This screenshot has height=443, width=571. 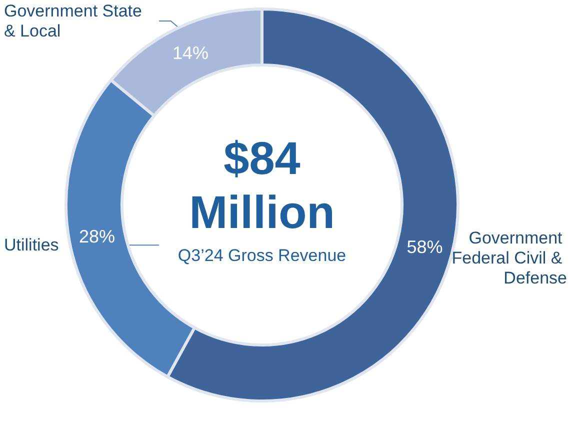 I want to click on text: Q3’24 Gross Revenue, so click(x=262, y=255).